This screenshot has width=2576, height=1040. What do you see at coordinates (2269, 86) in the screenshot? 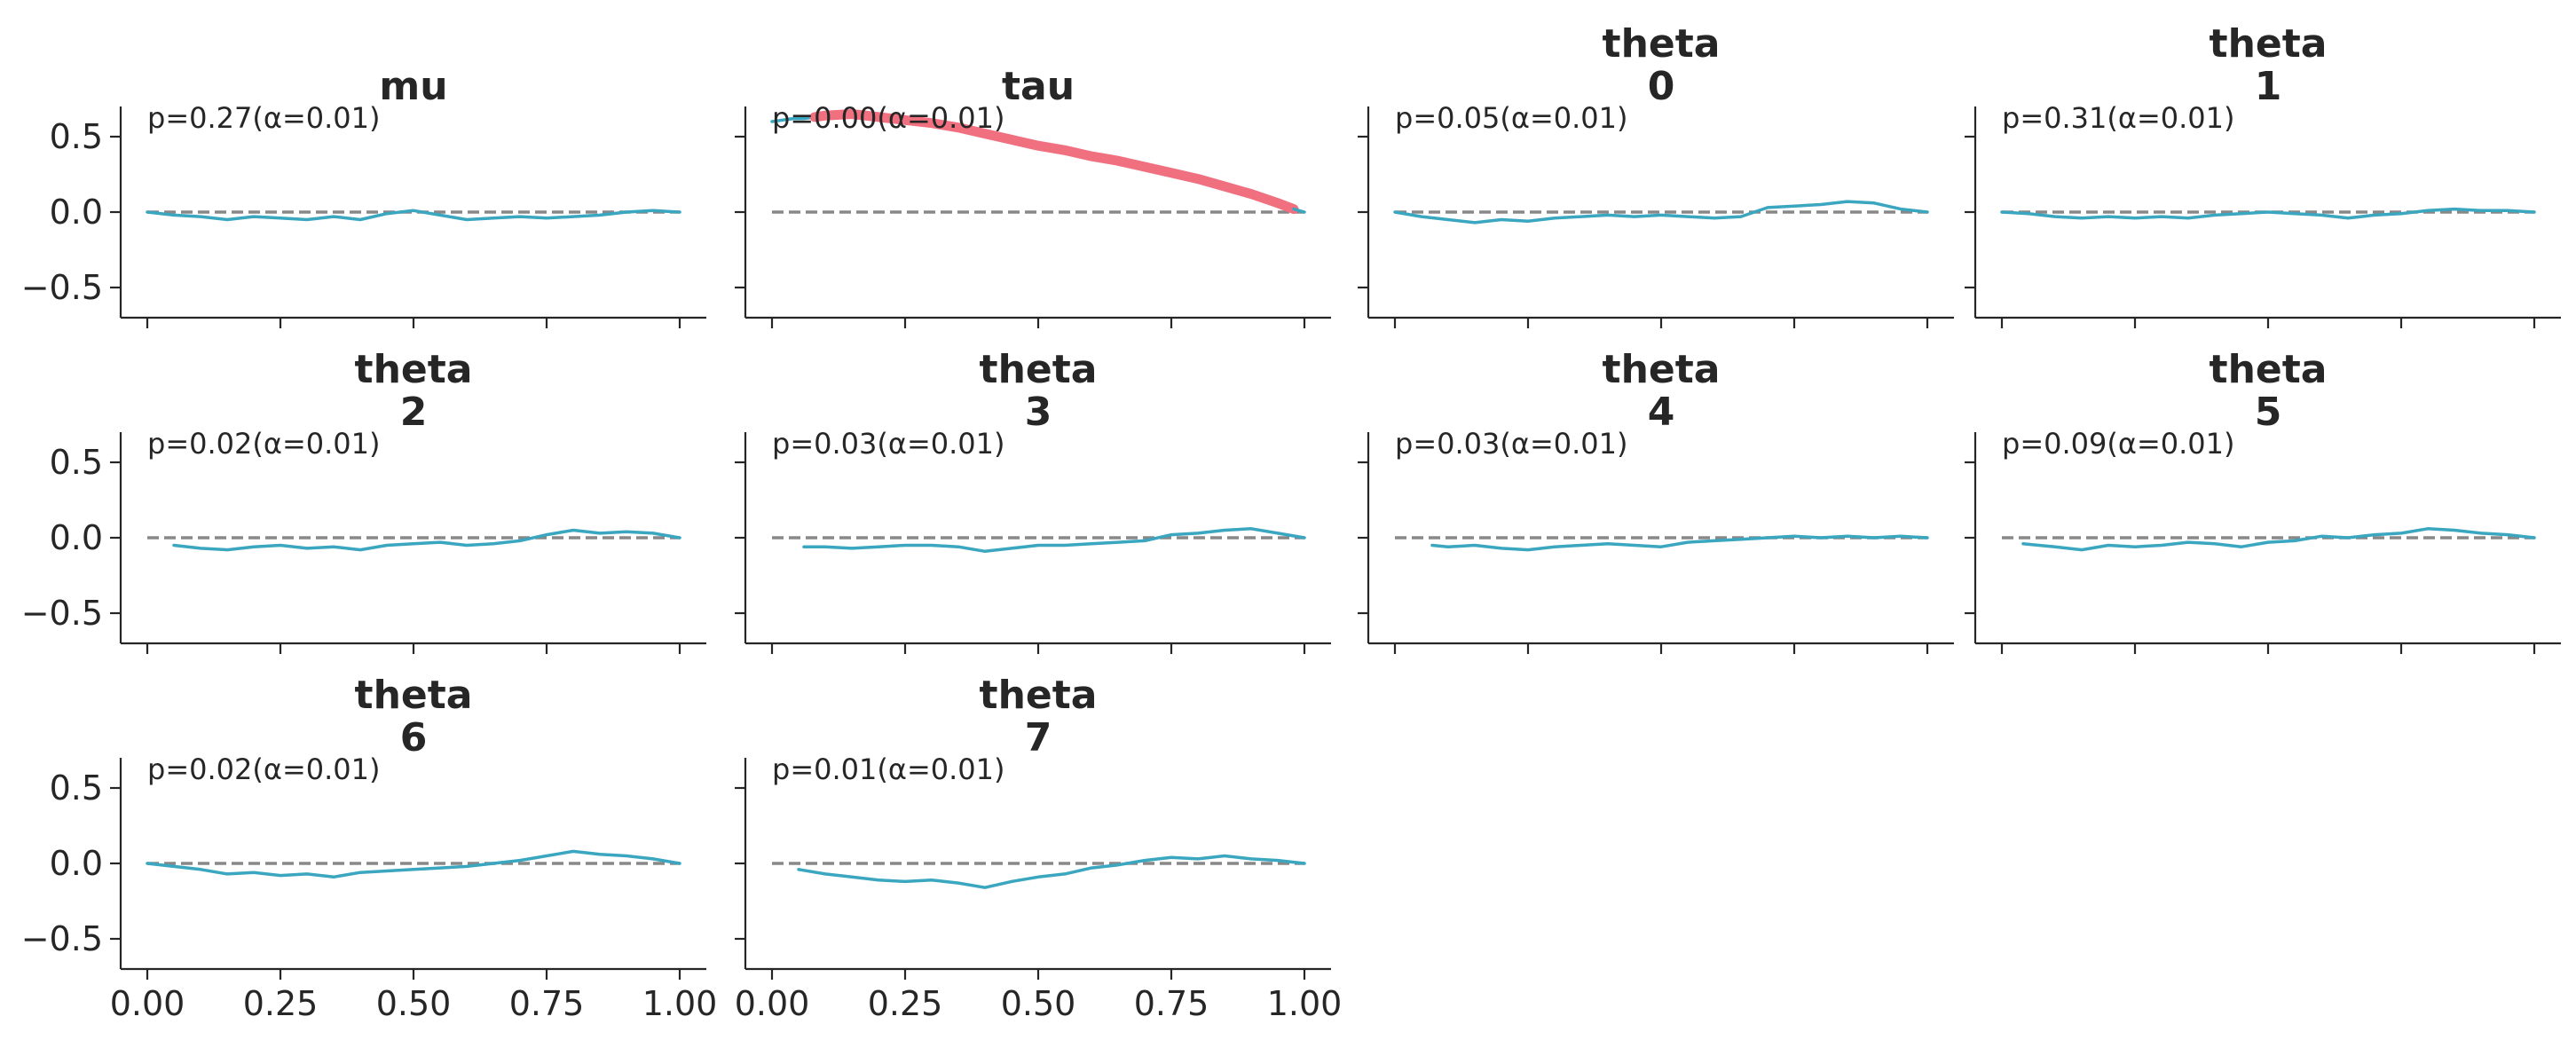
I see `panel-title-3-line-1: 1` at bounding box center [2269, 86].